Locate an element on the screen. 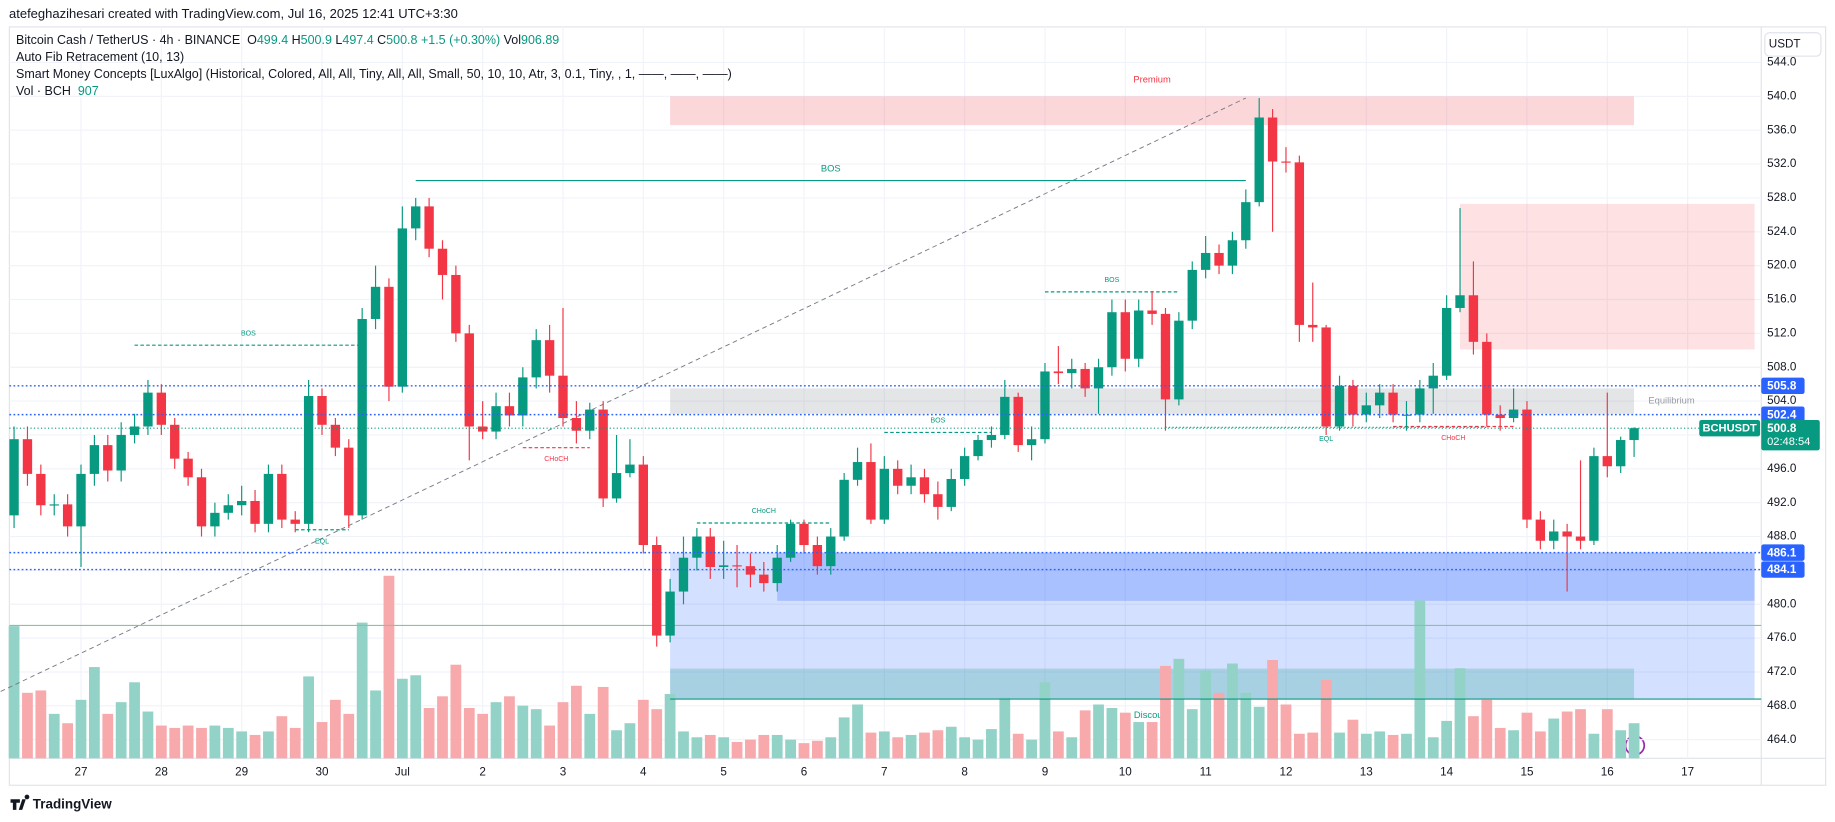  y-tick-label: 488.0 is located at coordinates (1782, 536).